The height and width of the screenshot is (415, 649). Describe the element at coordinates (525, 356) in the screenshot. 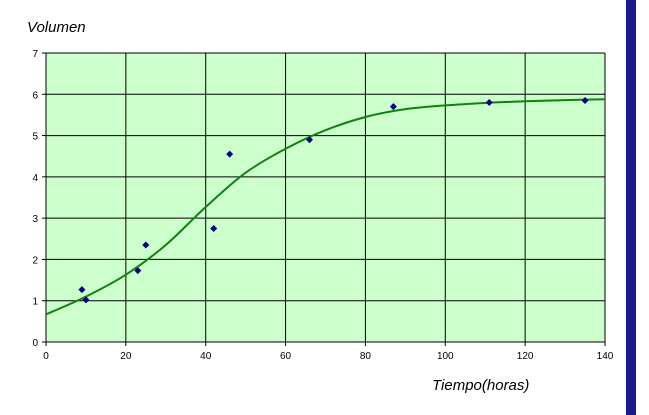

I see `x-tick-label: 120` at that location.